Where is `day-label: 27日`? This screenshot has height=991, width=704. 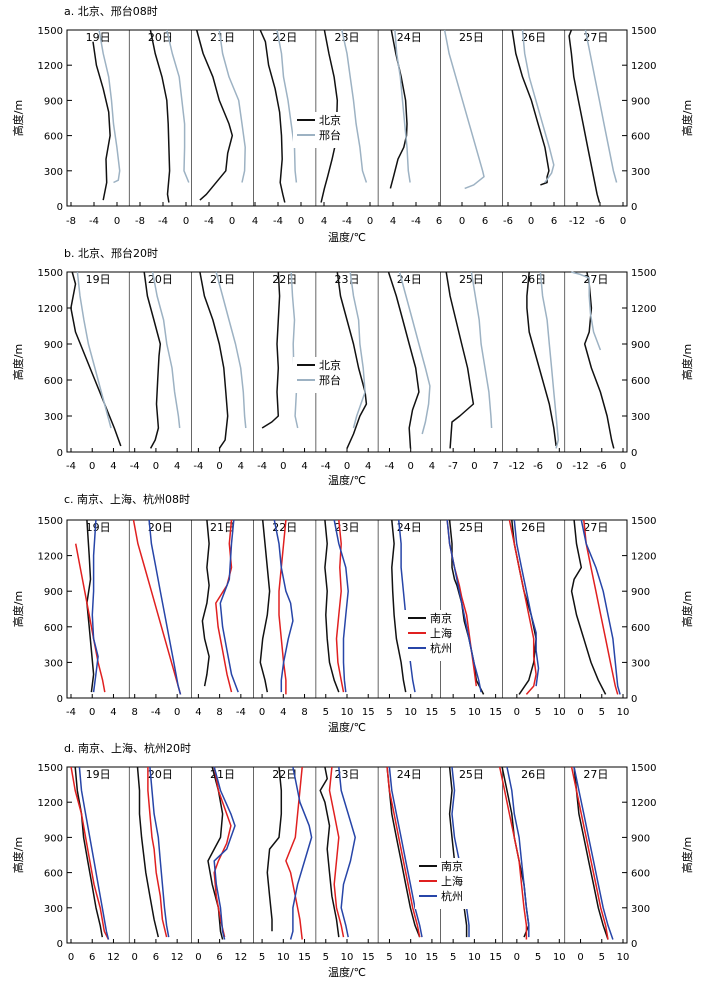 day-label: 27日 is located at coordinates (595, 527).